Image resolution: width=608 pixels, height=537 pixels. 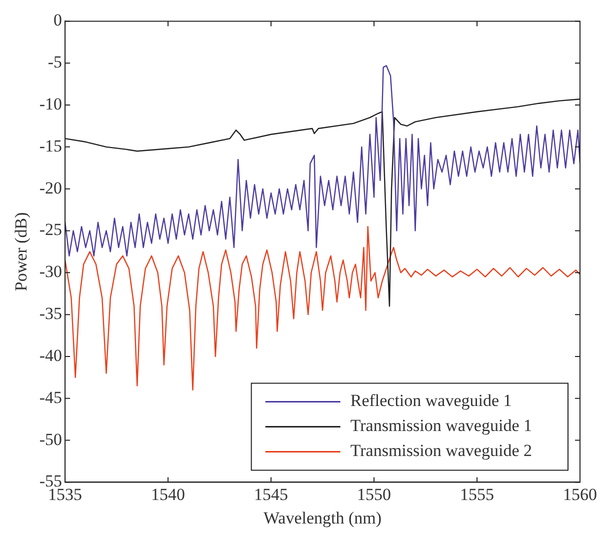 What do you see at coordinates (50, 439) in the screenshot?
I see `y-tick-label: -50` at bounding box center [50, 439].